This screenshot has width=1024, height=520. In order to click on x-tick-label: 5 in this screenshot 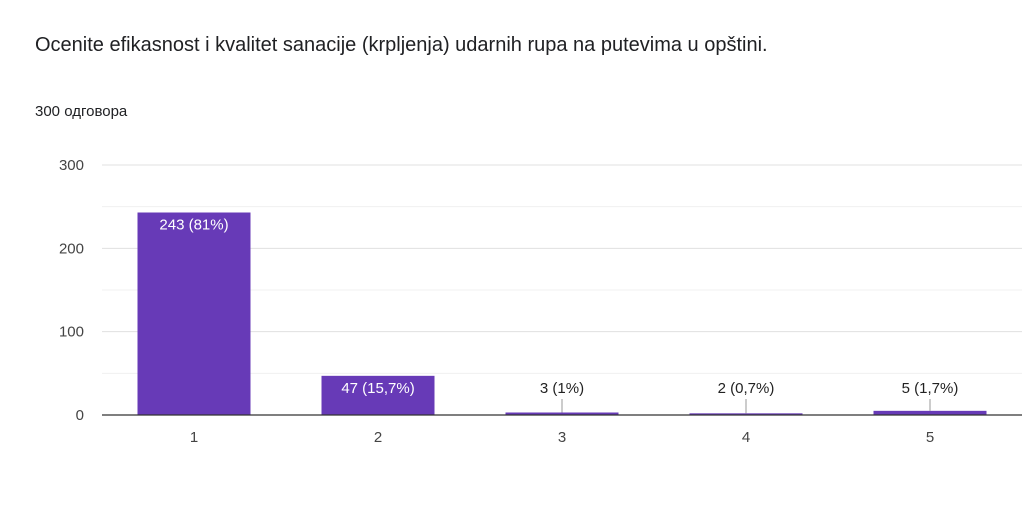, I will do `click(930, 437)`.